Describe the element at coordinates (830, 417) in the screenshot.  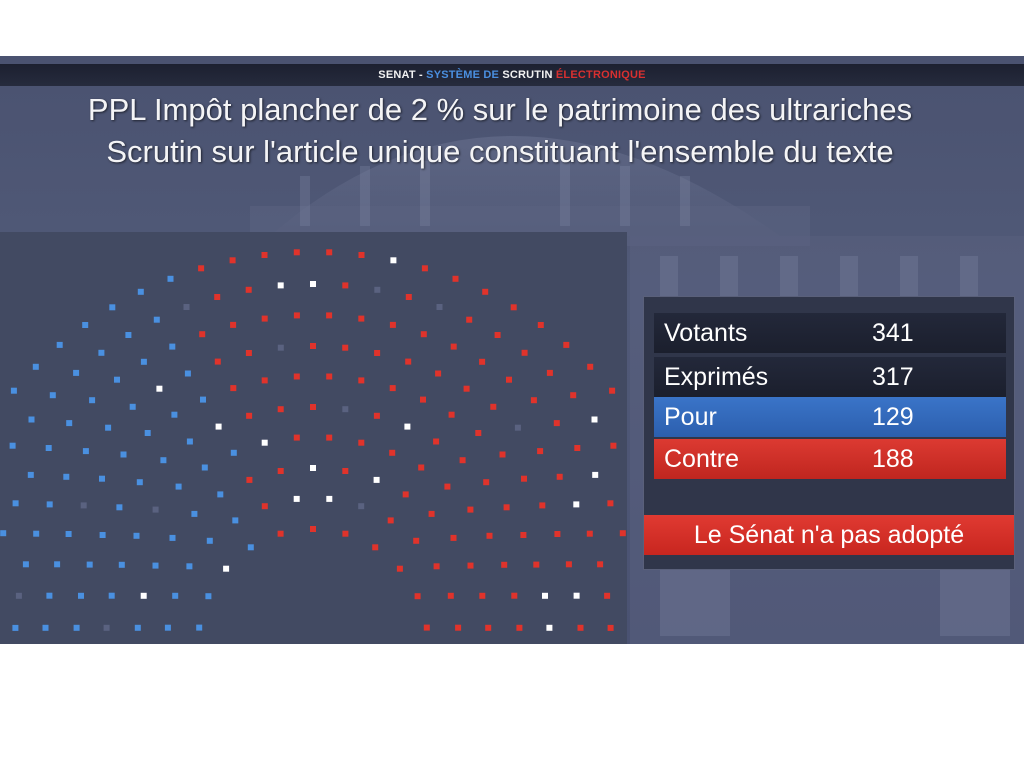
I see `pour-row: Pour 129` at that location.